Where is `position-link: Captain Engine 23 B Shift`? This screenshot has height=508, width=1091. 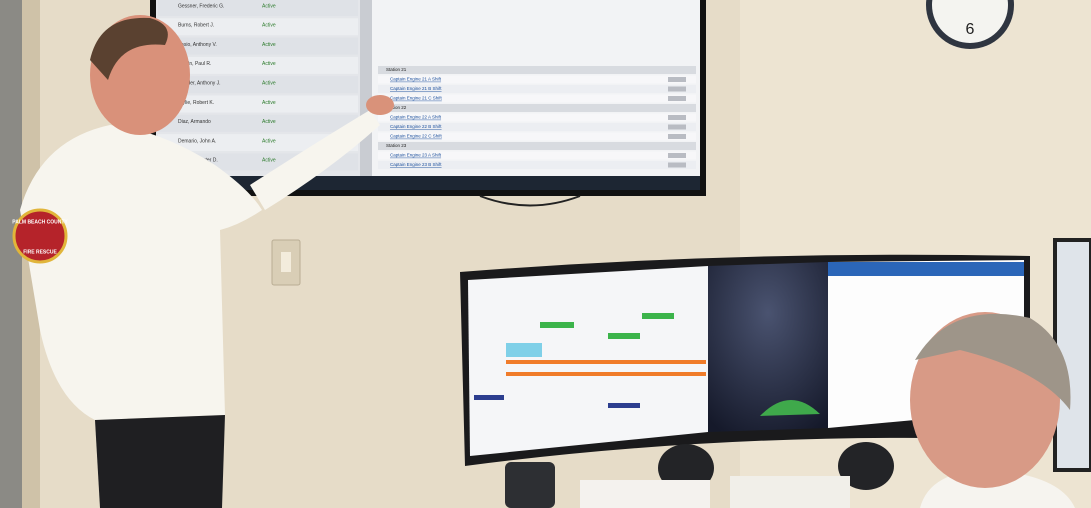
position-link: Captain Engine 23 B Shift is located at coordinates (416, 164).